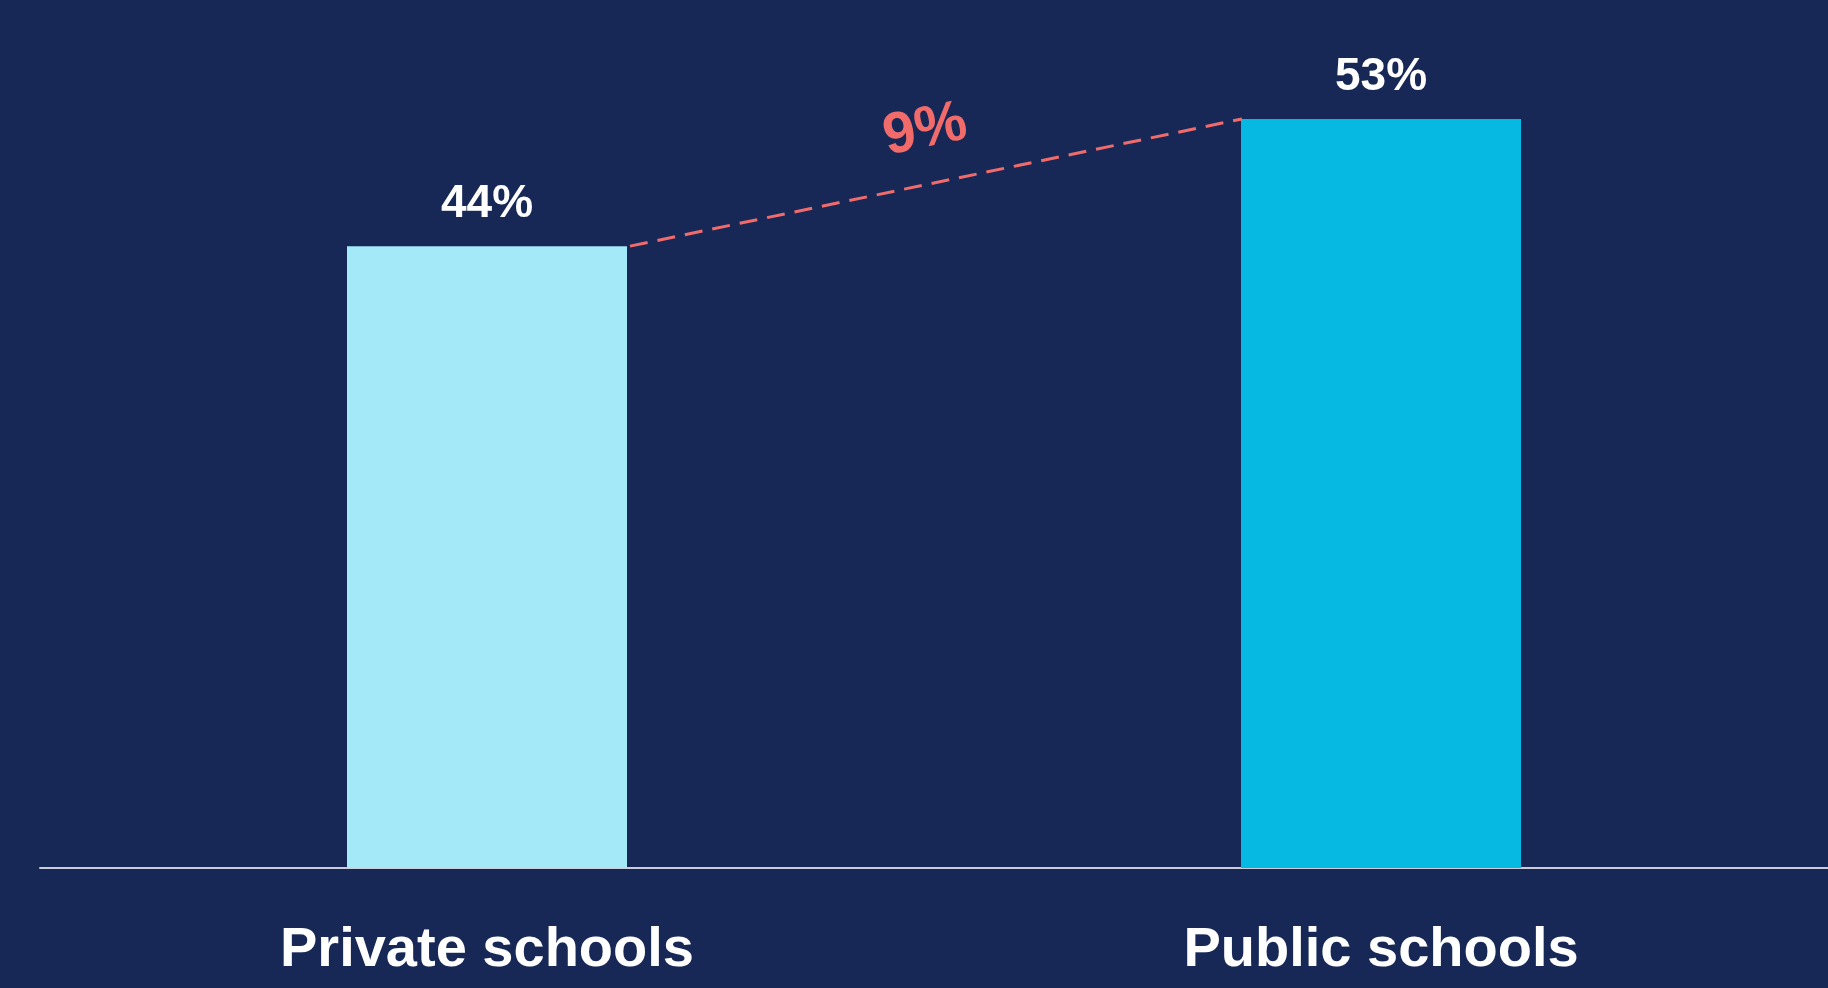  What do you see at coordinates (487, 946) in the screenshot?
I see `x-tick-label: Private schools` at bounding box center [487, 946].